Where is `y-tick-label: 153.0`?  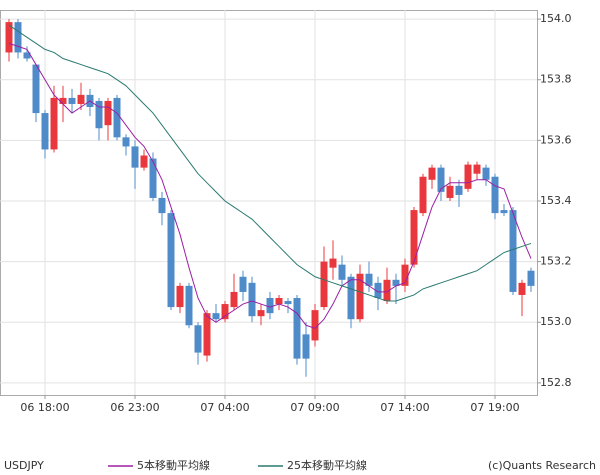
y-tick-label: 153.0 is located at coordinates (556, 321).